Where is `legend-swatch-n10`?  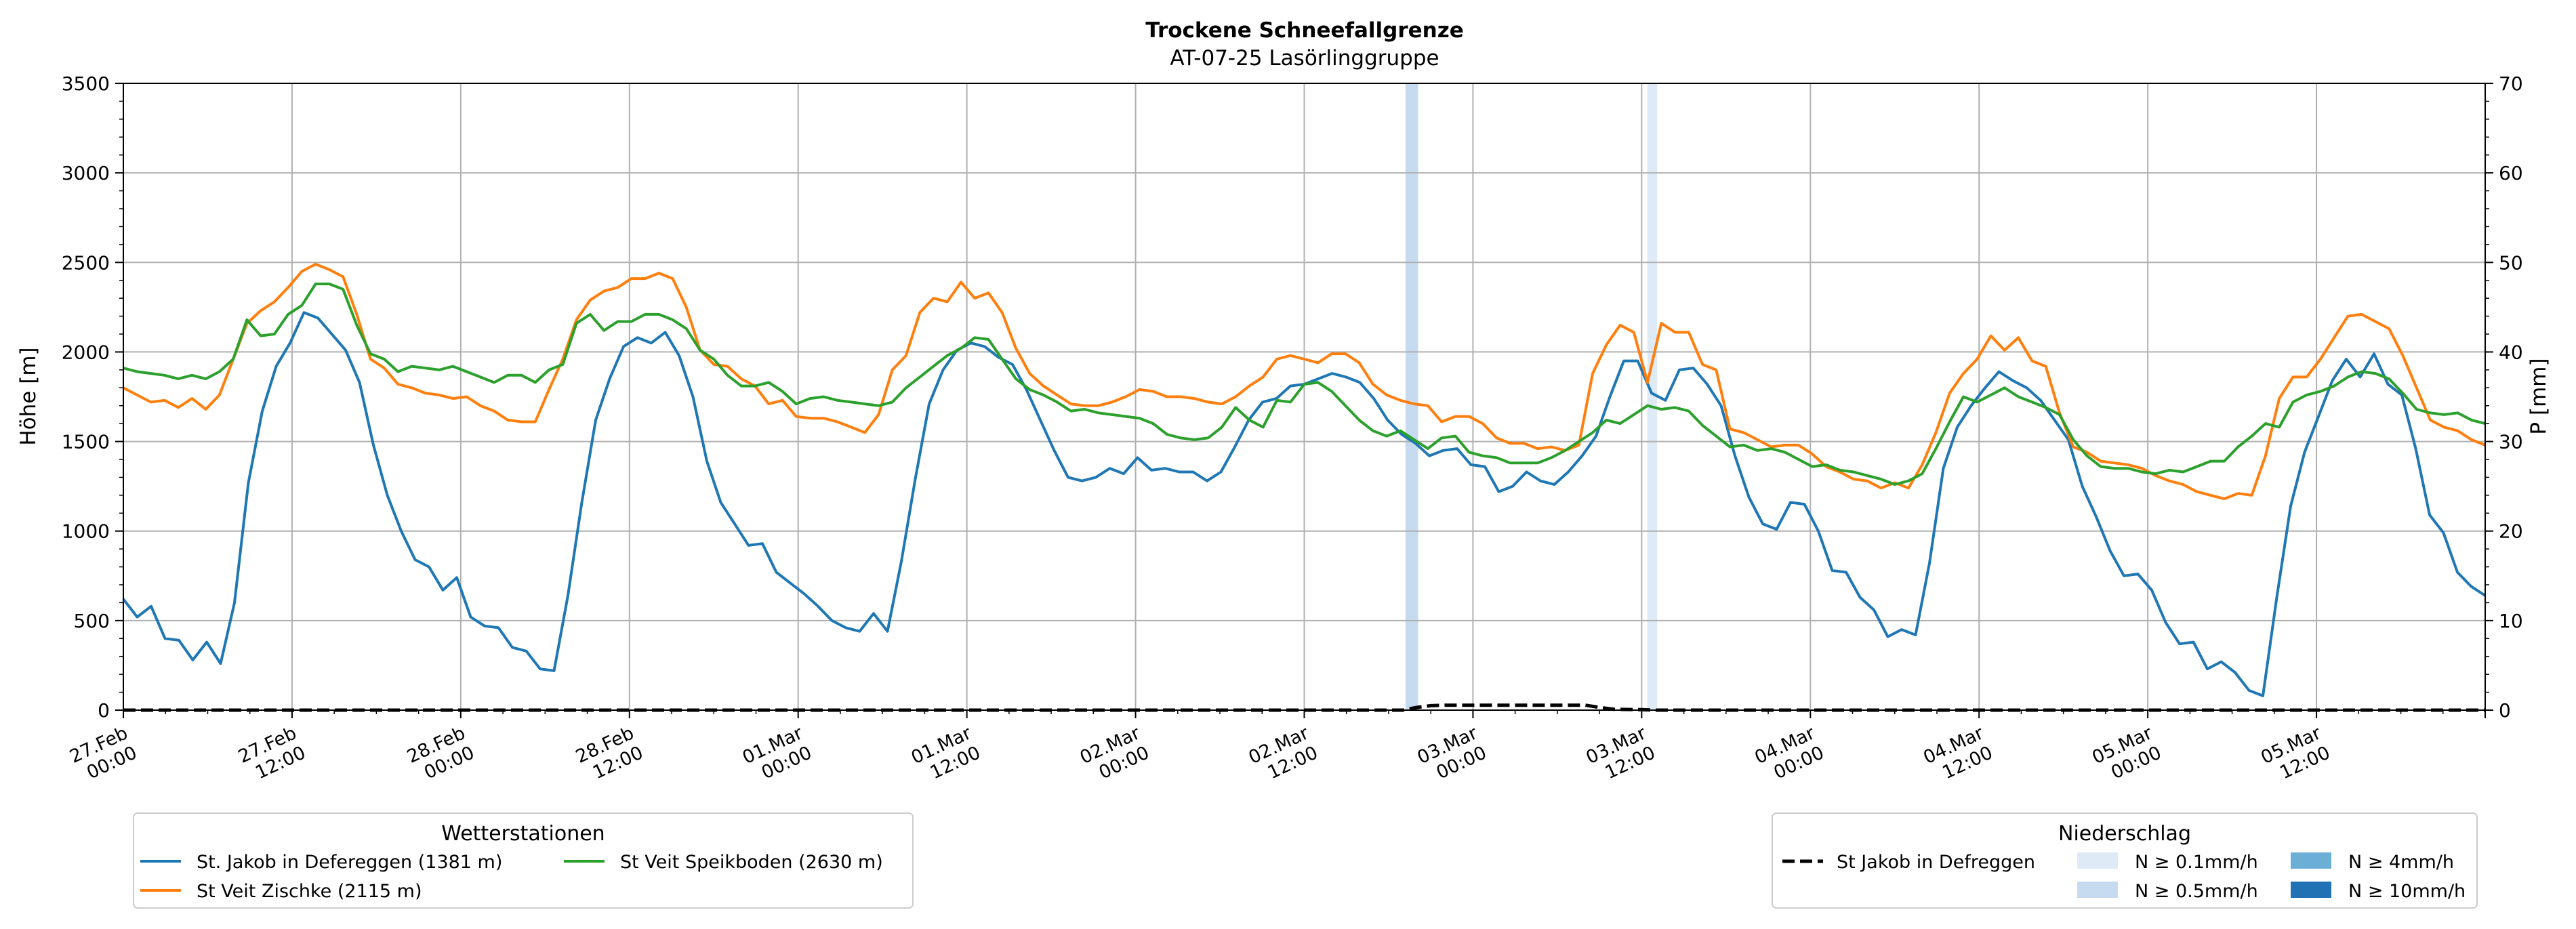
legend-swatch-n10 is located at coordinates (2311, 890).